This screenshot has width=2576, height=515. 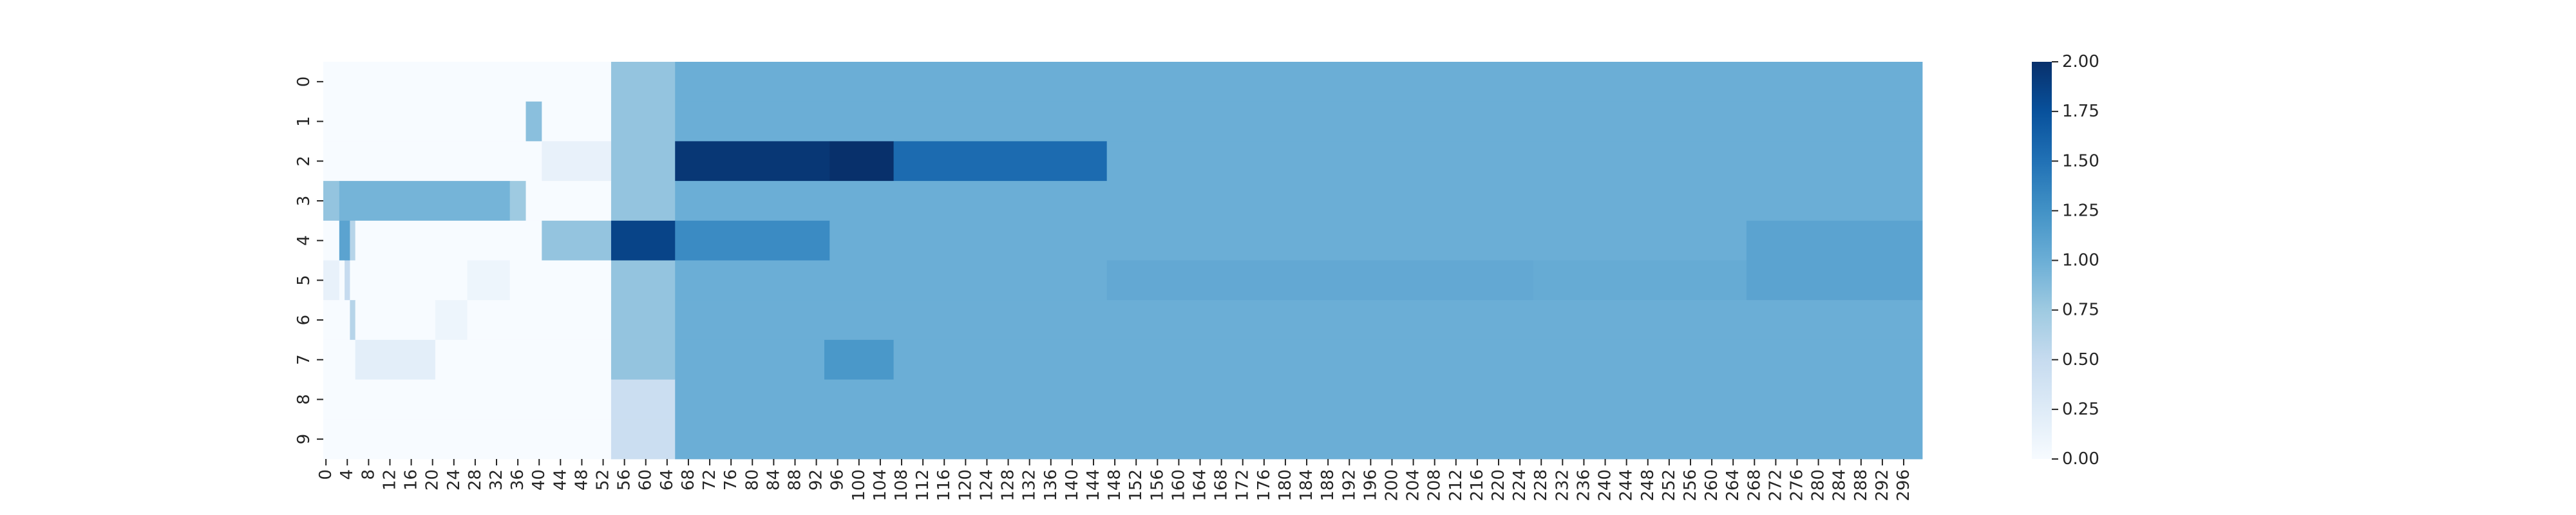 What do you see at coordinates (1434, 485) in the screenshot?
I see `x-tick-label: 208` at bounding box center [1434, 485].